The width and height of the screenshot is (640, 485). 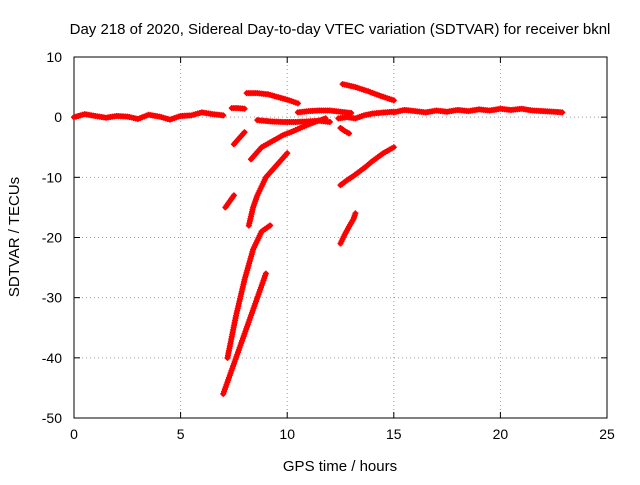 I want to click on x-tick-label: 20, so click(x=501, y=434).